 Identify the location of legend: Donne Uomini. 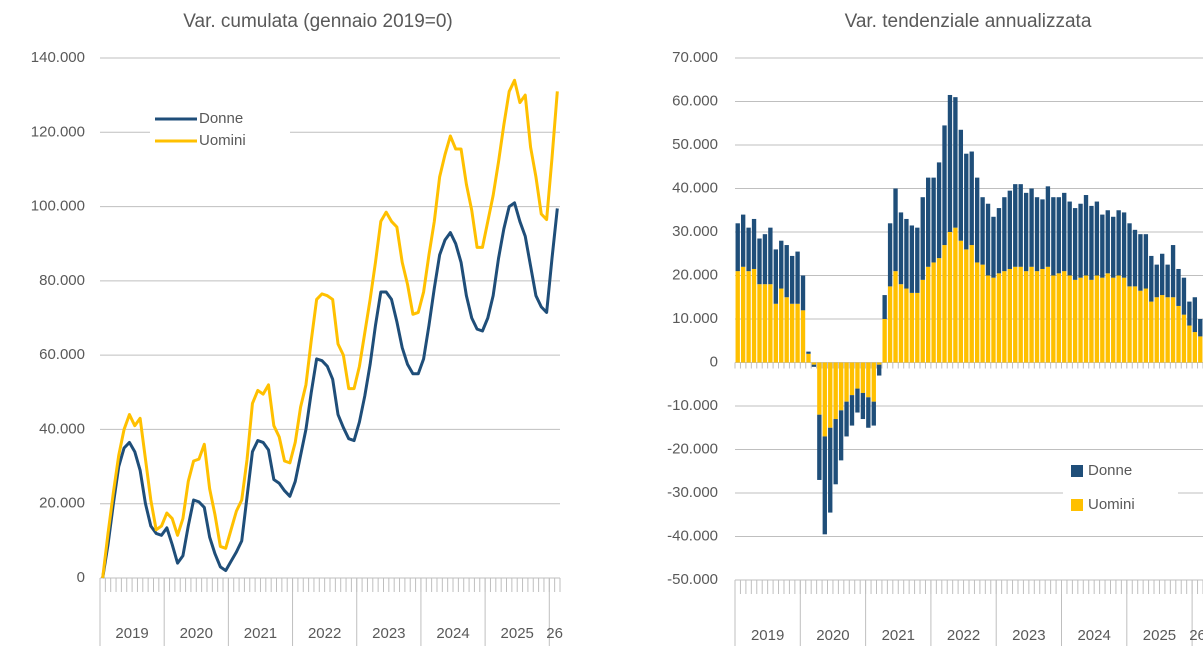
(220, 134).